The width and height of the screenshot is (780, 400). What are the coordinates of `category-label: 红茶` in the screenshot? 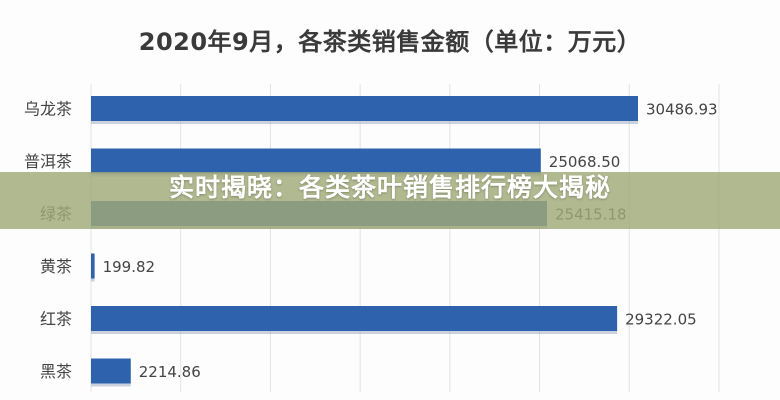 It's located at (56, 319).